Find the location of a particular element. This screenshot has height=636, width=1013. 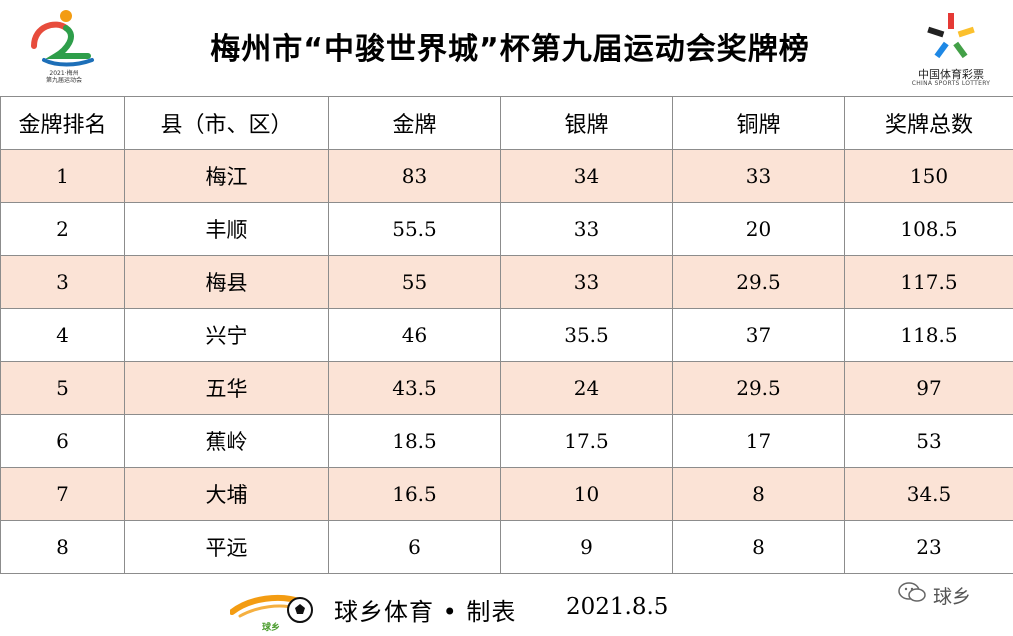

gold-cell: 6 is located at coordinates (414, 547).